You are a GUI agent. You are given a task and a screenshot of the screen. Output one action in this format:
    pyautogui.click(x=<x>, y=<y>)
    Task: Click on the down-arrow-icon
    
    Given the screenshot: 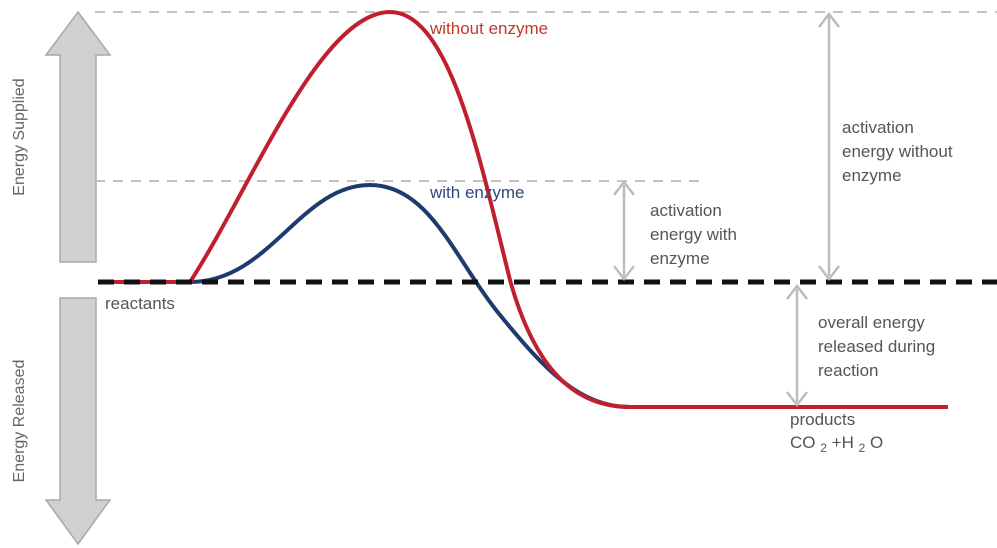 What is the action you would take?
    pyautogui.click(x=78, y=421)
    